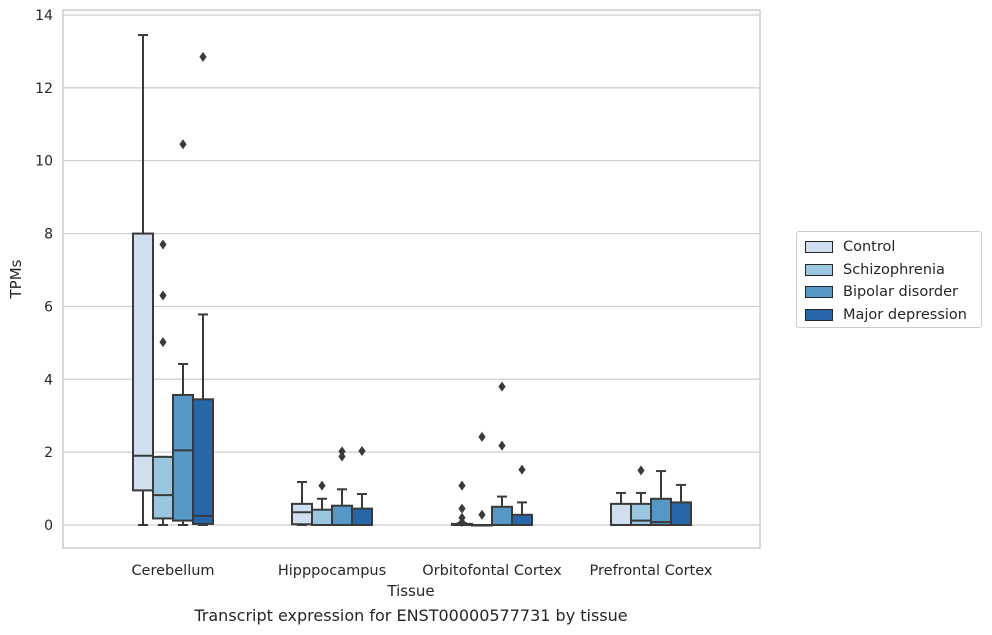 This screenshot has height=635, width=992. What do you see at coordinates (332, 571) in the screenshot?
I see `x-tick-label: Hipppocampus` at bounding box center [332, 571].